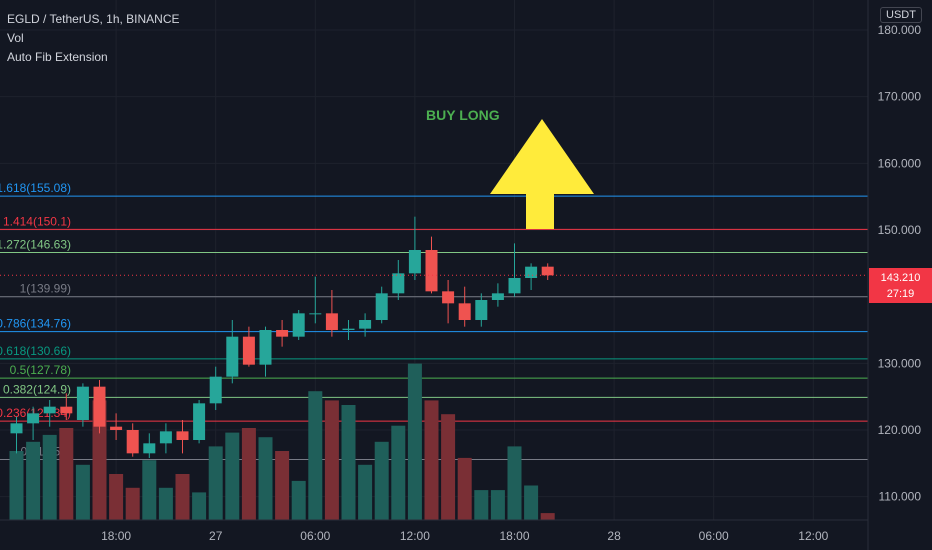  What do you see at coordinates (900, 278) in the screenshot?
I see `last-price-value: 143.210` at bounding box center [900, 278].